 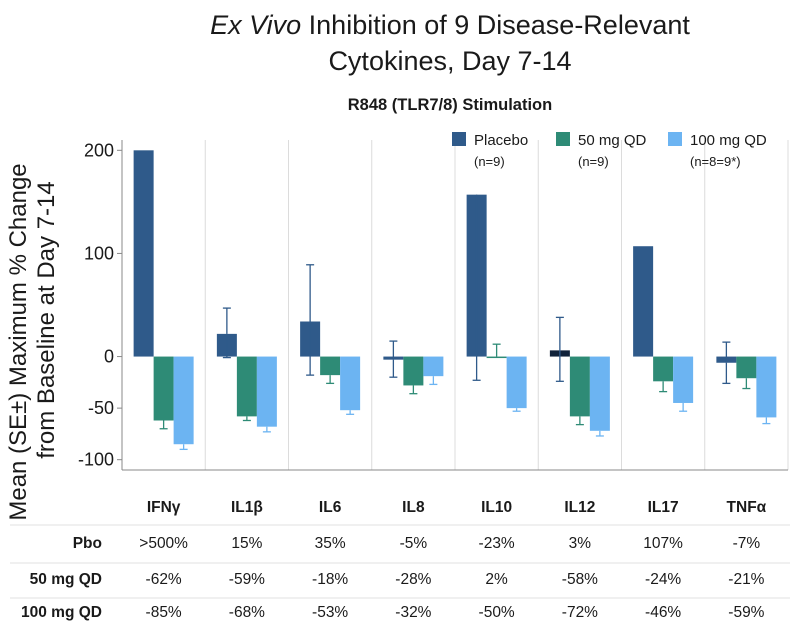 I want to click on table-cell: -72%, so click(x=580, y=612).